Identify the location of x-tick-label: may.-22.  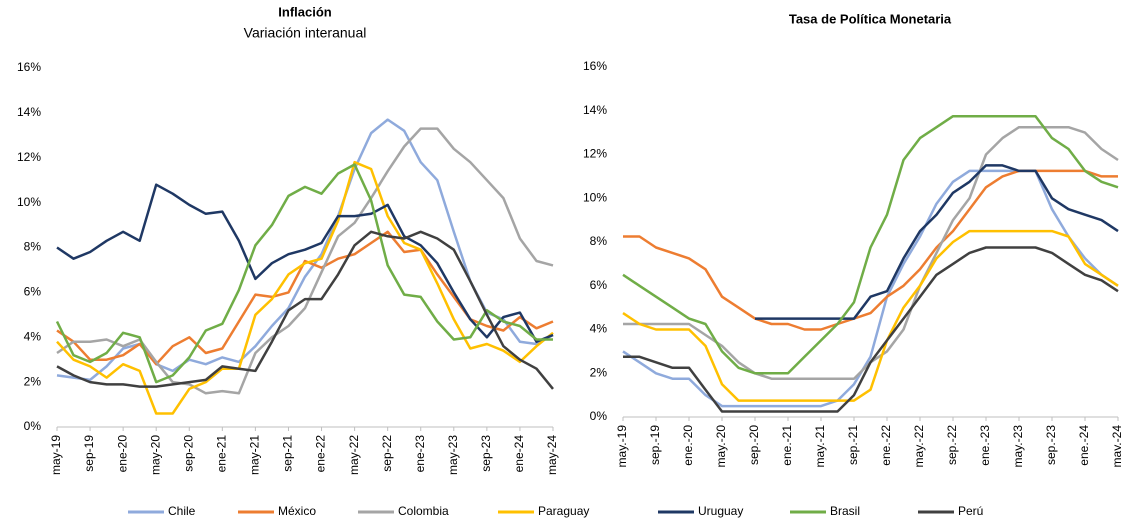
(919, 446).